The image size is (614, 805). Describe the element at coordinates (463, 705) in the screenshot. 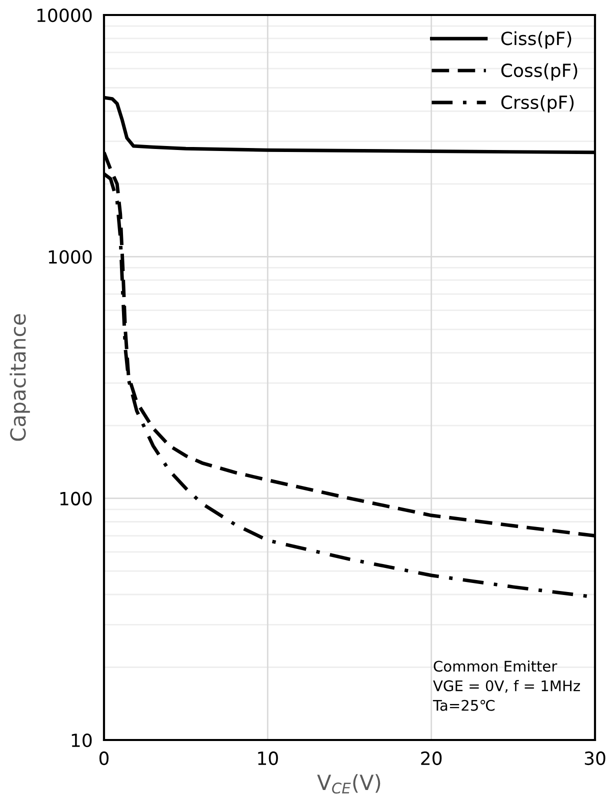

I see `annotation: Ta=25℃` at that location.